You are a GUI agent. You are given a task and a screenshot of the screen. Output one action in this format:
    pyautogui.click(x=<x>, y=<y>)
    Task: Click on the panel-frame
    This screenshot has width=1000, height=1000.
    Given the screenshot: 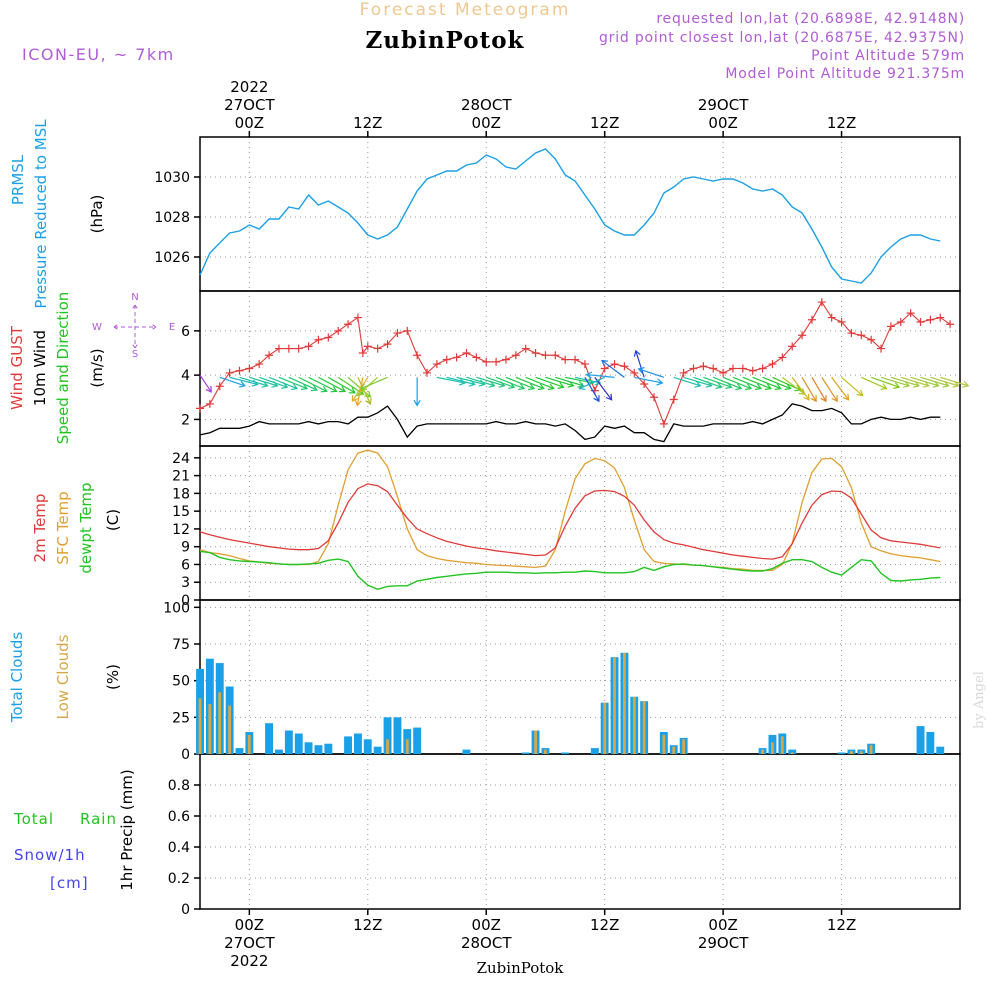 What is the action you would take?
    pyautogui.click(x=580, y=523)
    